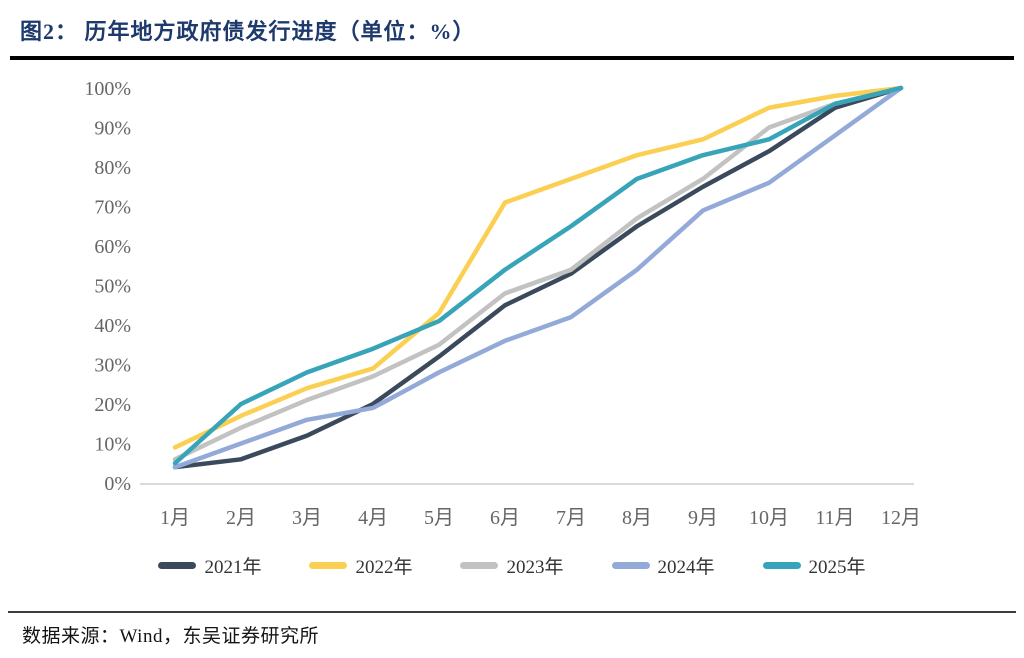 The image size is (1024, 658). What do you see at coordinates (112, 247) in the screenshot?
I see `y-tick-label: 60%` at bounding box center [112, 247].